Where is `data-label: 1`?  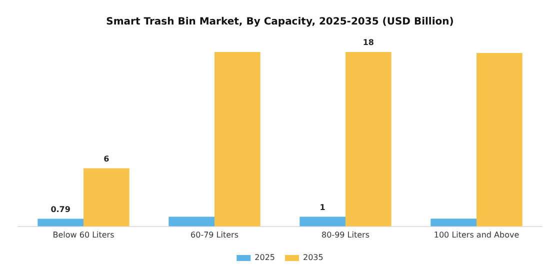 data-label: 1 is located at coordinates (323, 207).